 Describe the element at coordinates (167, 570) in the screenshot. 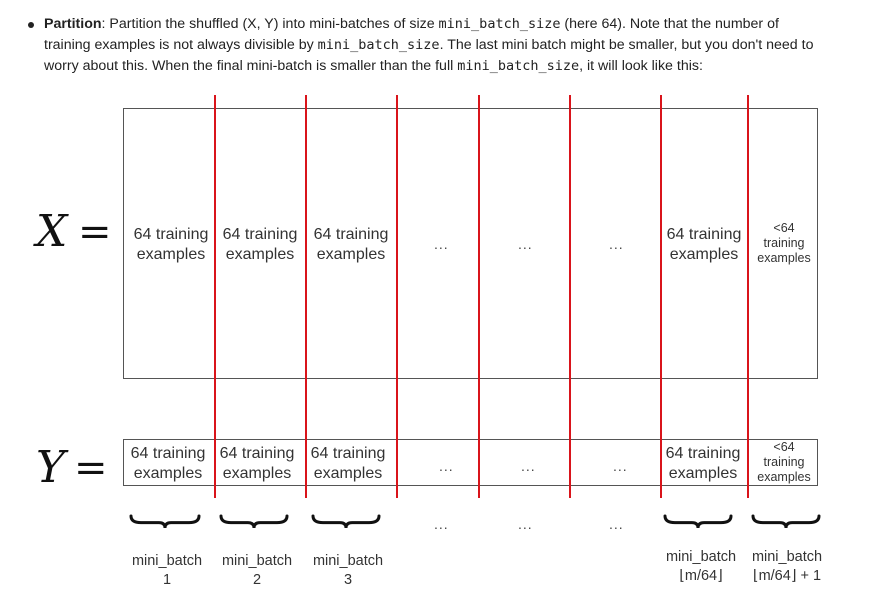

I see `caption-batch-1: mini_batch 1` at that location.